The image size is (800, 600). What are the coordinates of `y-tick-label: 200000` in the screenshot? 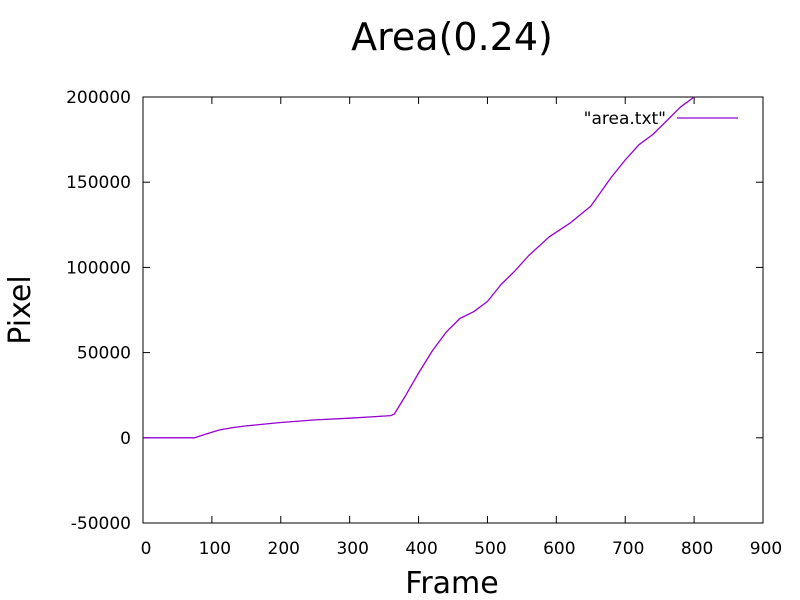 It's located at (98, 98).